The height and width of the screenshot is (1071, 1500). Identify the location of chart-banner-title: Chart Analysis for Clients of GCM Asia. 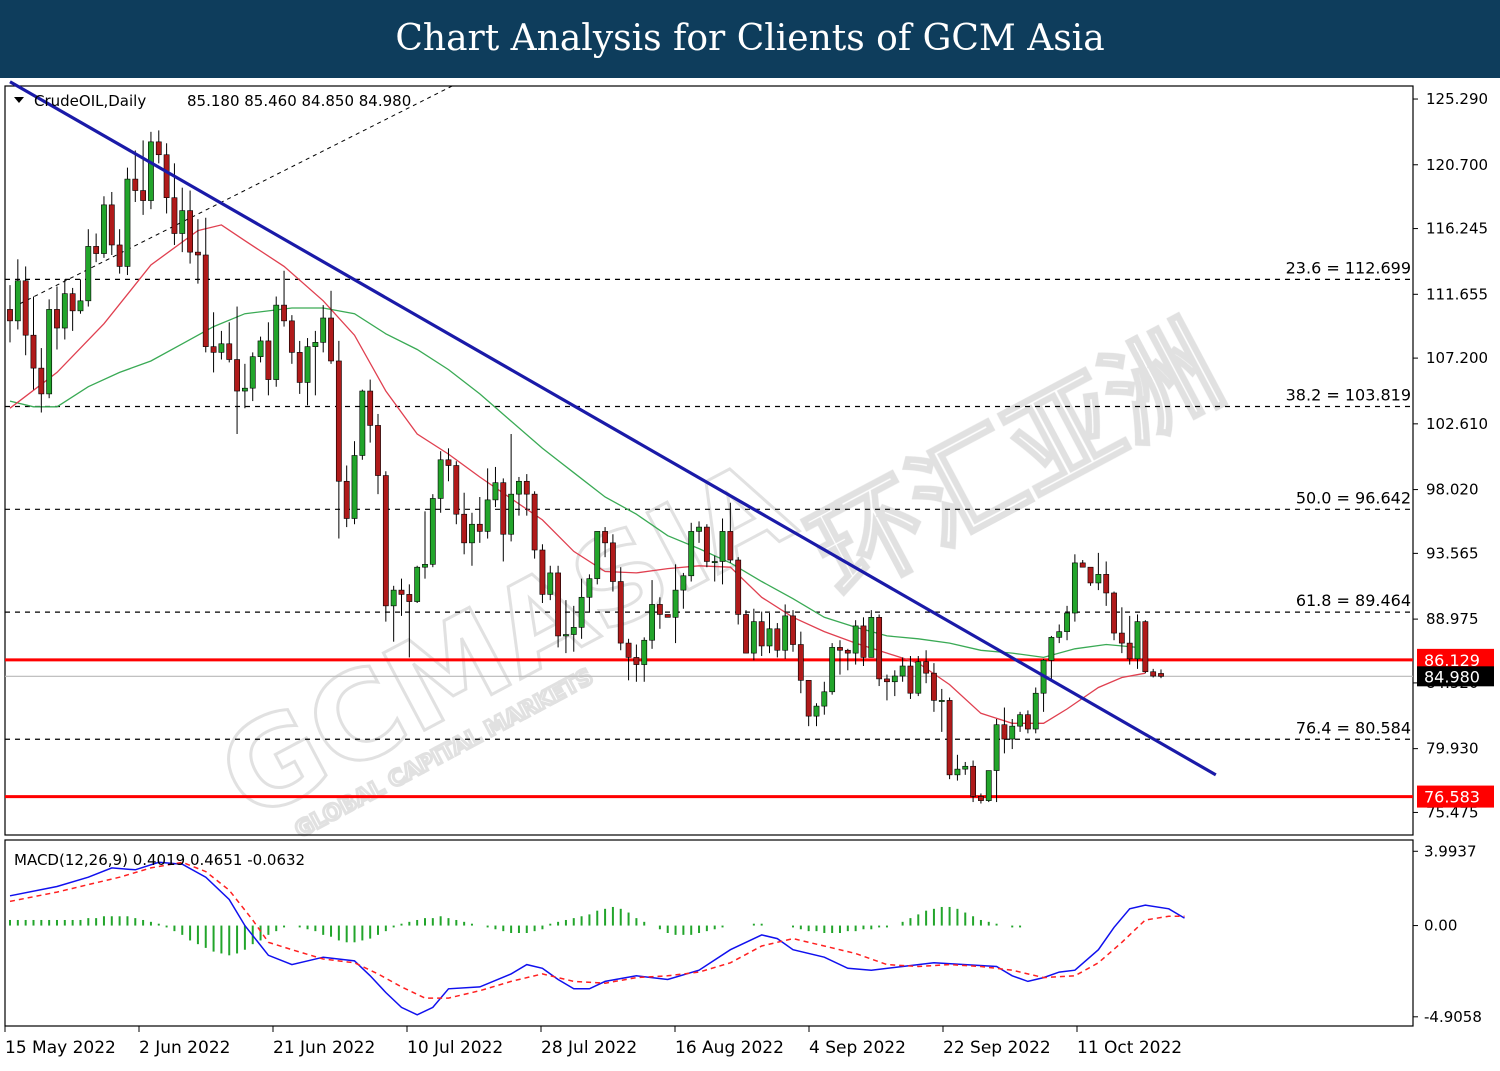
(750, 39).